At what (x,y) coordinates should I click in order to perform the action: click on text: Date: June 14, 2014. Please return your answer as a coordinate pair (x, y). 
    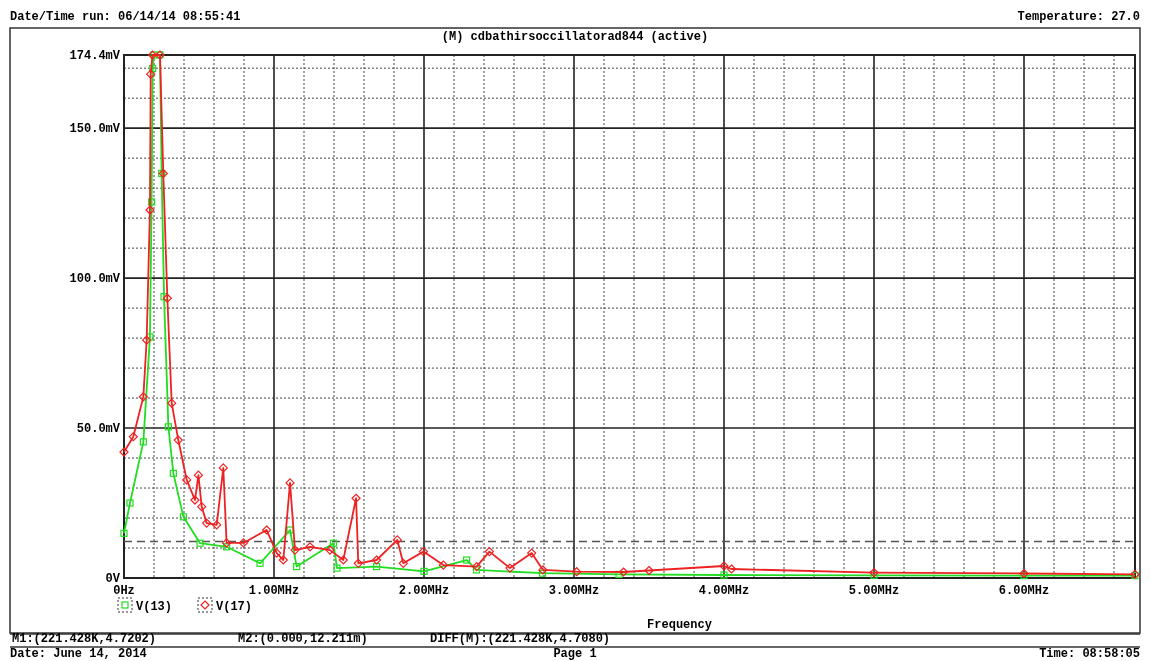
    Looking at the image, I should click on (78, 654).